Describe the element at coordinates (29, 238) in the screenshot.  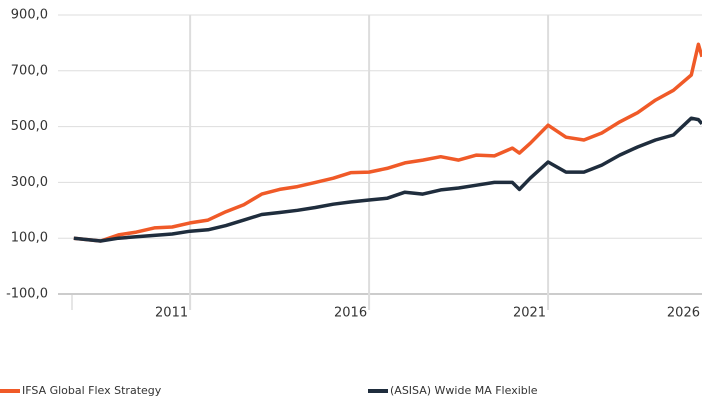
I see `y-tick-label: 100,0` at that location.